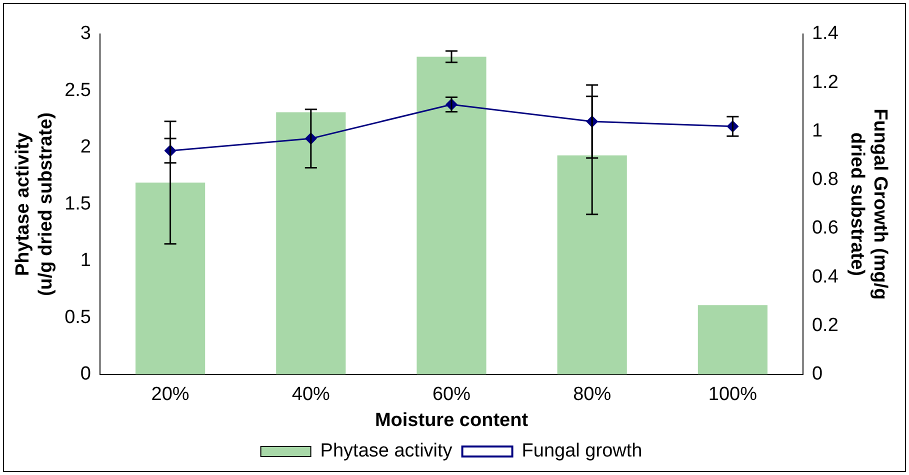  What do you see at coordinates (733, 395) in the screenshot?
I see `x-tick-label: 100%` at bounding box center [733, 395].